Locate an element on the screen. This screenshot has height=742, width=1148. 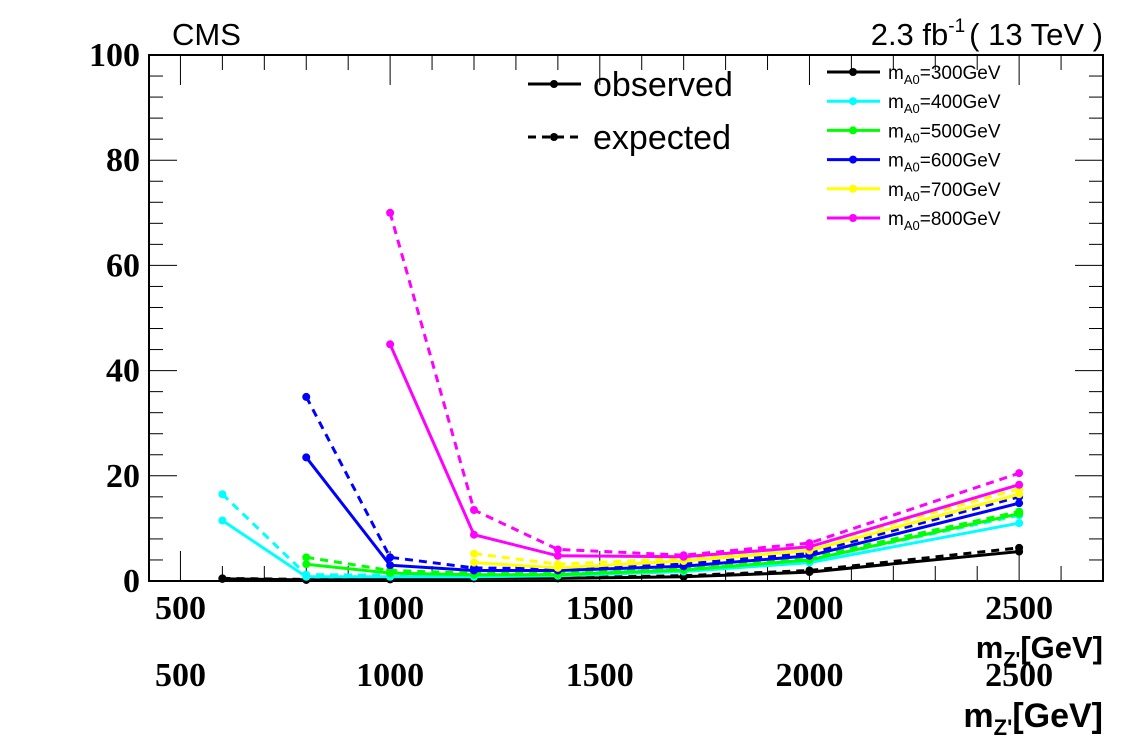
y-tick-label: 80 is located at coordinates (123, 160).